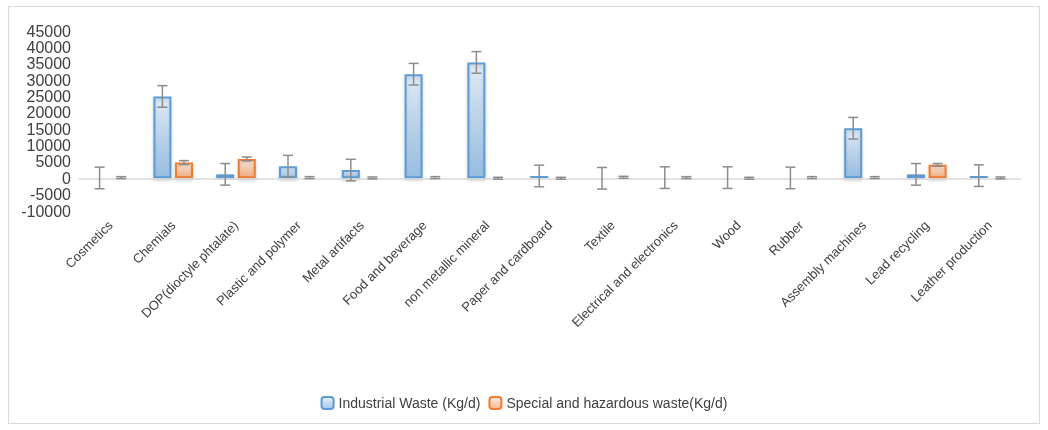 The height and width of the screenshot is (430, 1048). What do you see at coordinates (67, 178) in the screenshot?
I see `y-tick-label: 0` at bounding box center [67, 178].